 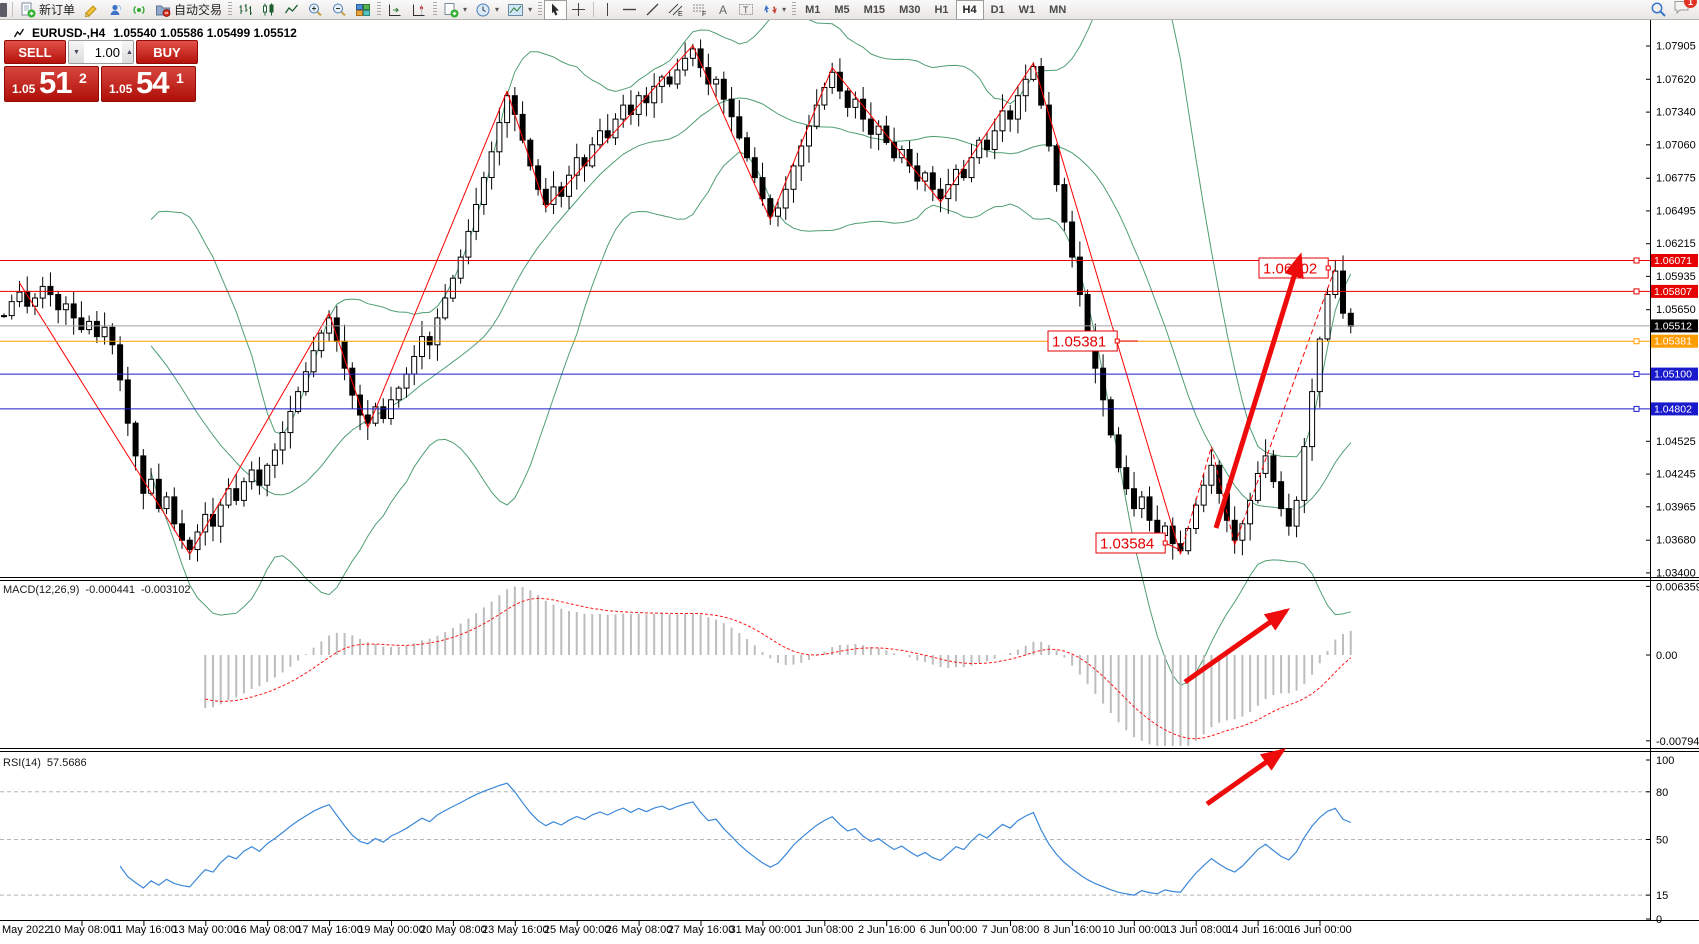 What do you see at coordinates (167, 52) in the screenshot?
I see `buy-button: BUY` at bounding box center [167, 52].